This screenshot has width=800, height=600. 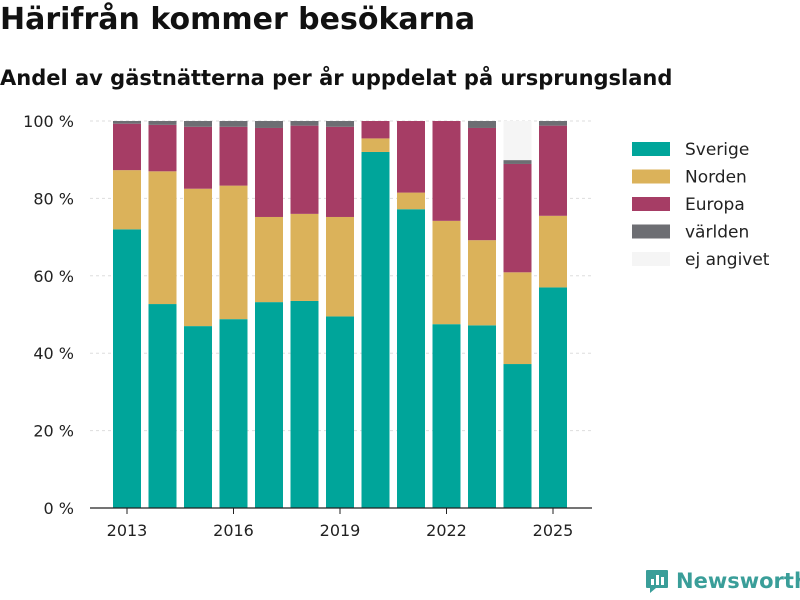 I want to click on newsworthy-logo: Newsworthy, so click(x=722, y=581).